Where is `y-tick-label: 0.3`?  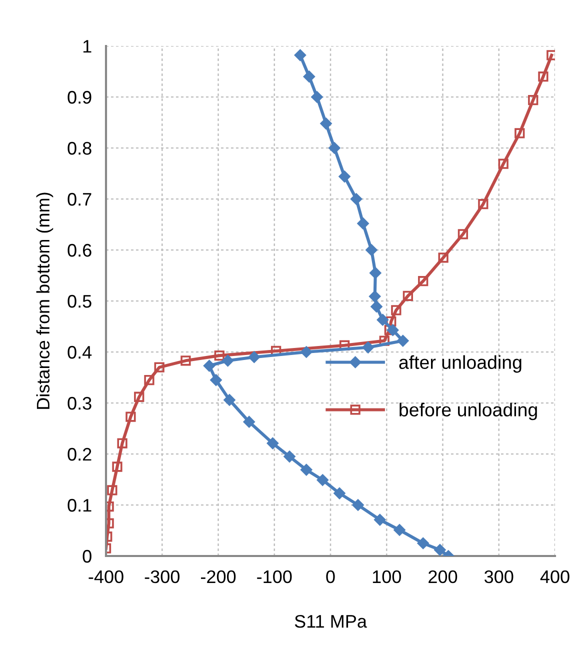 y-tick-label: 0.3 is located at coordinates (80, 403).